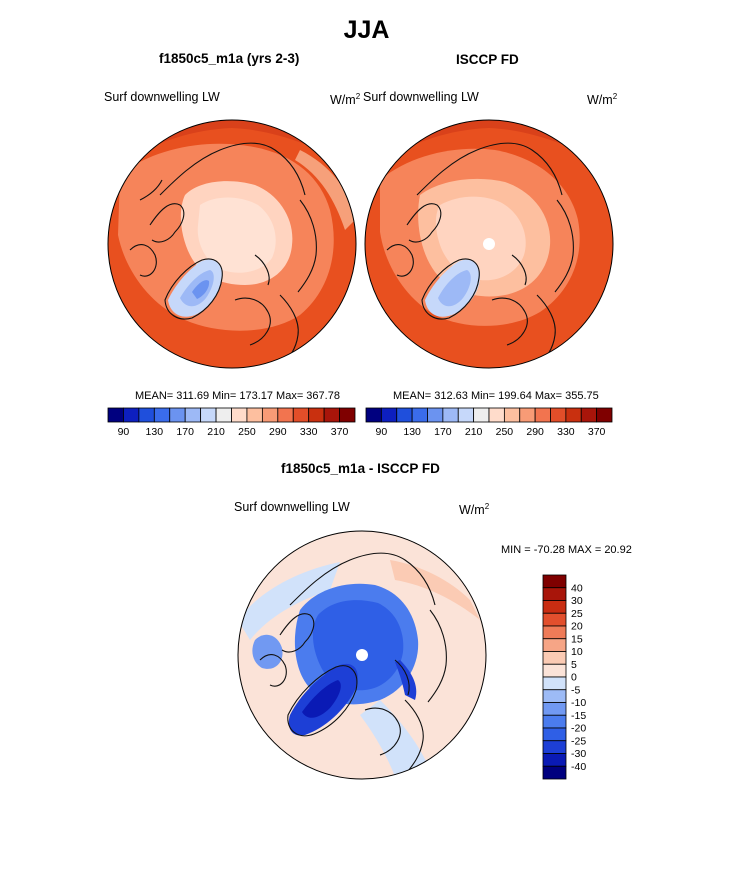 Image resolution: width=733 pixels, height=882 pixels. What do you see at coordinates (292, 507) in the screenshot?
I see `panel-3-variable: Surf downwelling LW` at bounding box center [292, 507].